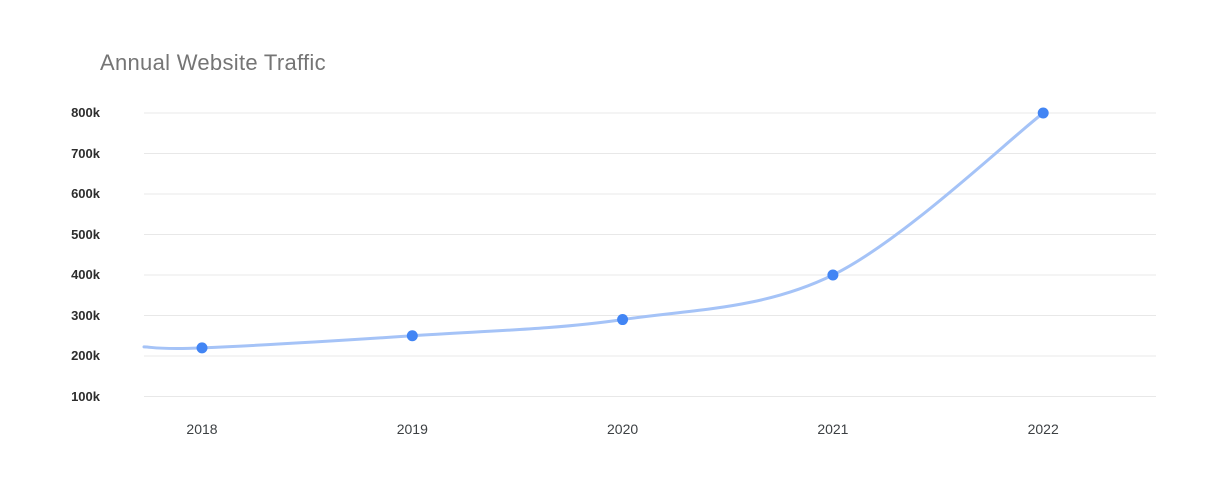 Image resolution: width=1228 pixels, height=478 pixels. Describe the element at coordinates (1043, 429) in the screenshot. I see `x-axis-tick-label: 2022` at that location.